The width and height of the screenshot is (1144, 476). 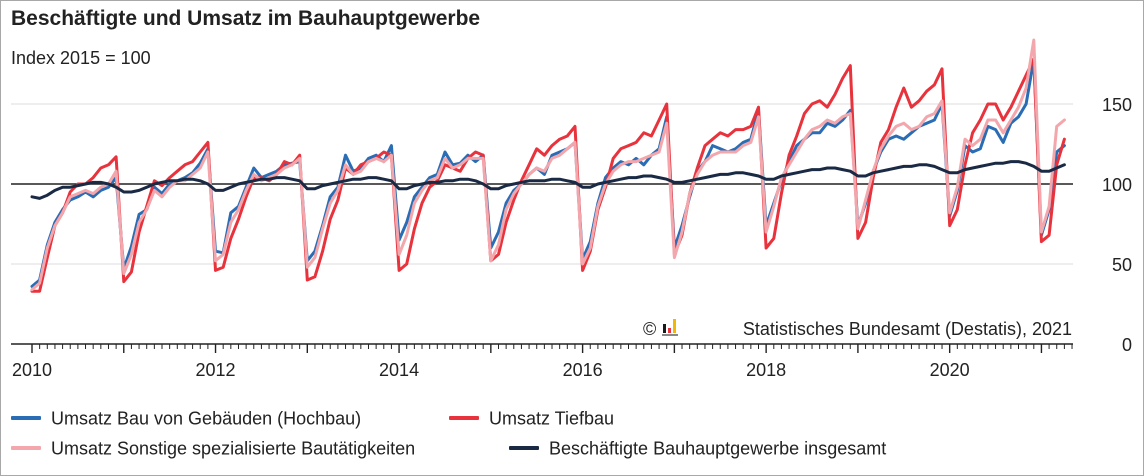 I want to click on x-tick-label: 2016, so click(x=583, y=370).